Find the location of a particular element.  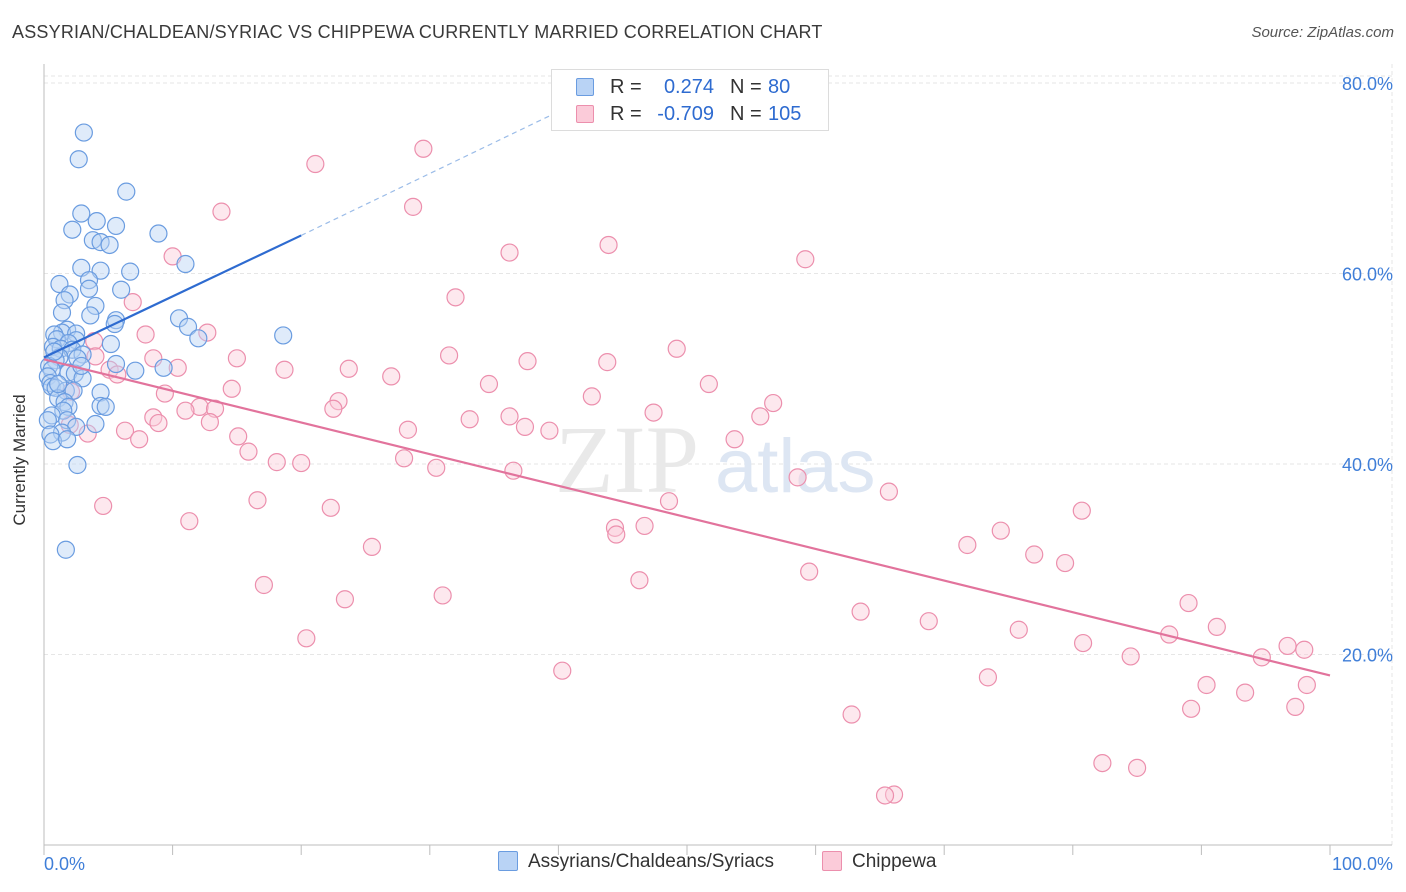

stats-legend: R = 0.274 N = 80 R = -0.709 N = 105 is located at coordinates (690, 100).